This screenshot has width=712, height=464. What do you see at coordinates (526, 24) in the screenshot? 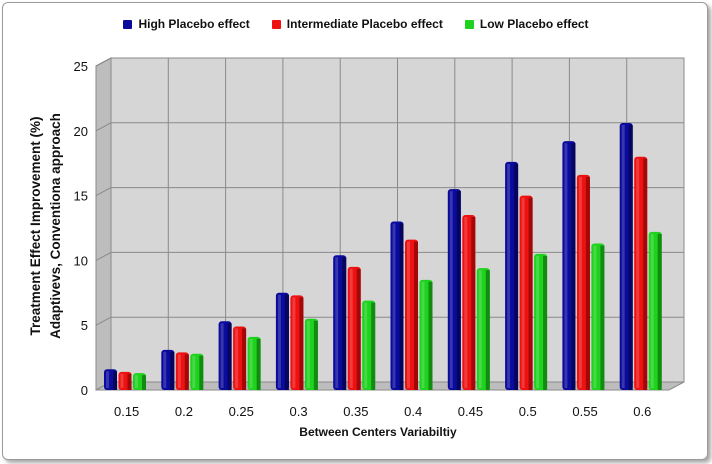
I see `legend-item-low: Low Placebo effect` at bounding box center [526, 24].